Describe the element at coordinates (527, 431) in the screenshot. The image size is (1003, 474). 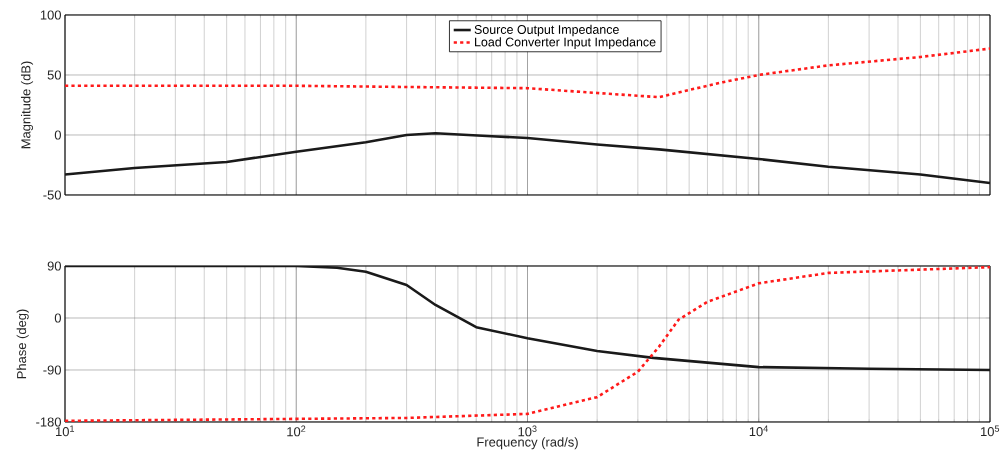
I see `x-tick-label: 10$^{3}$` at that location.